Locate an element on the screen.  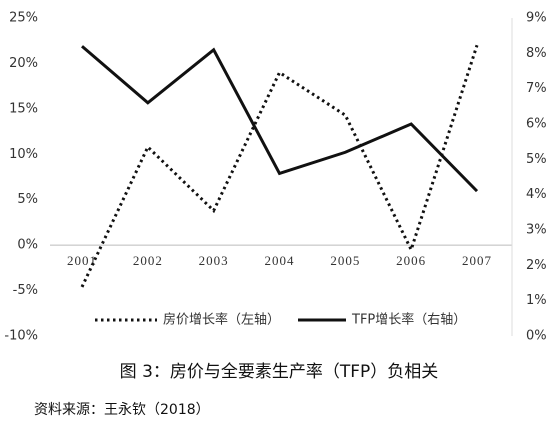
x-tick-label: 2001 is located at coordinates (82, 260).